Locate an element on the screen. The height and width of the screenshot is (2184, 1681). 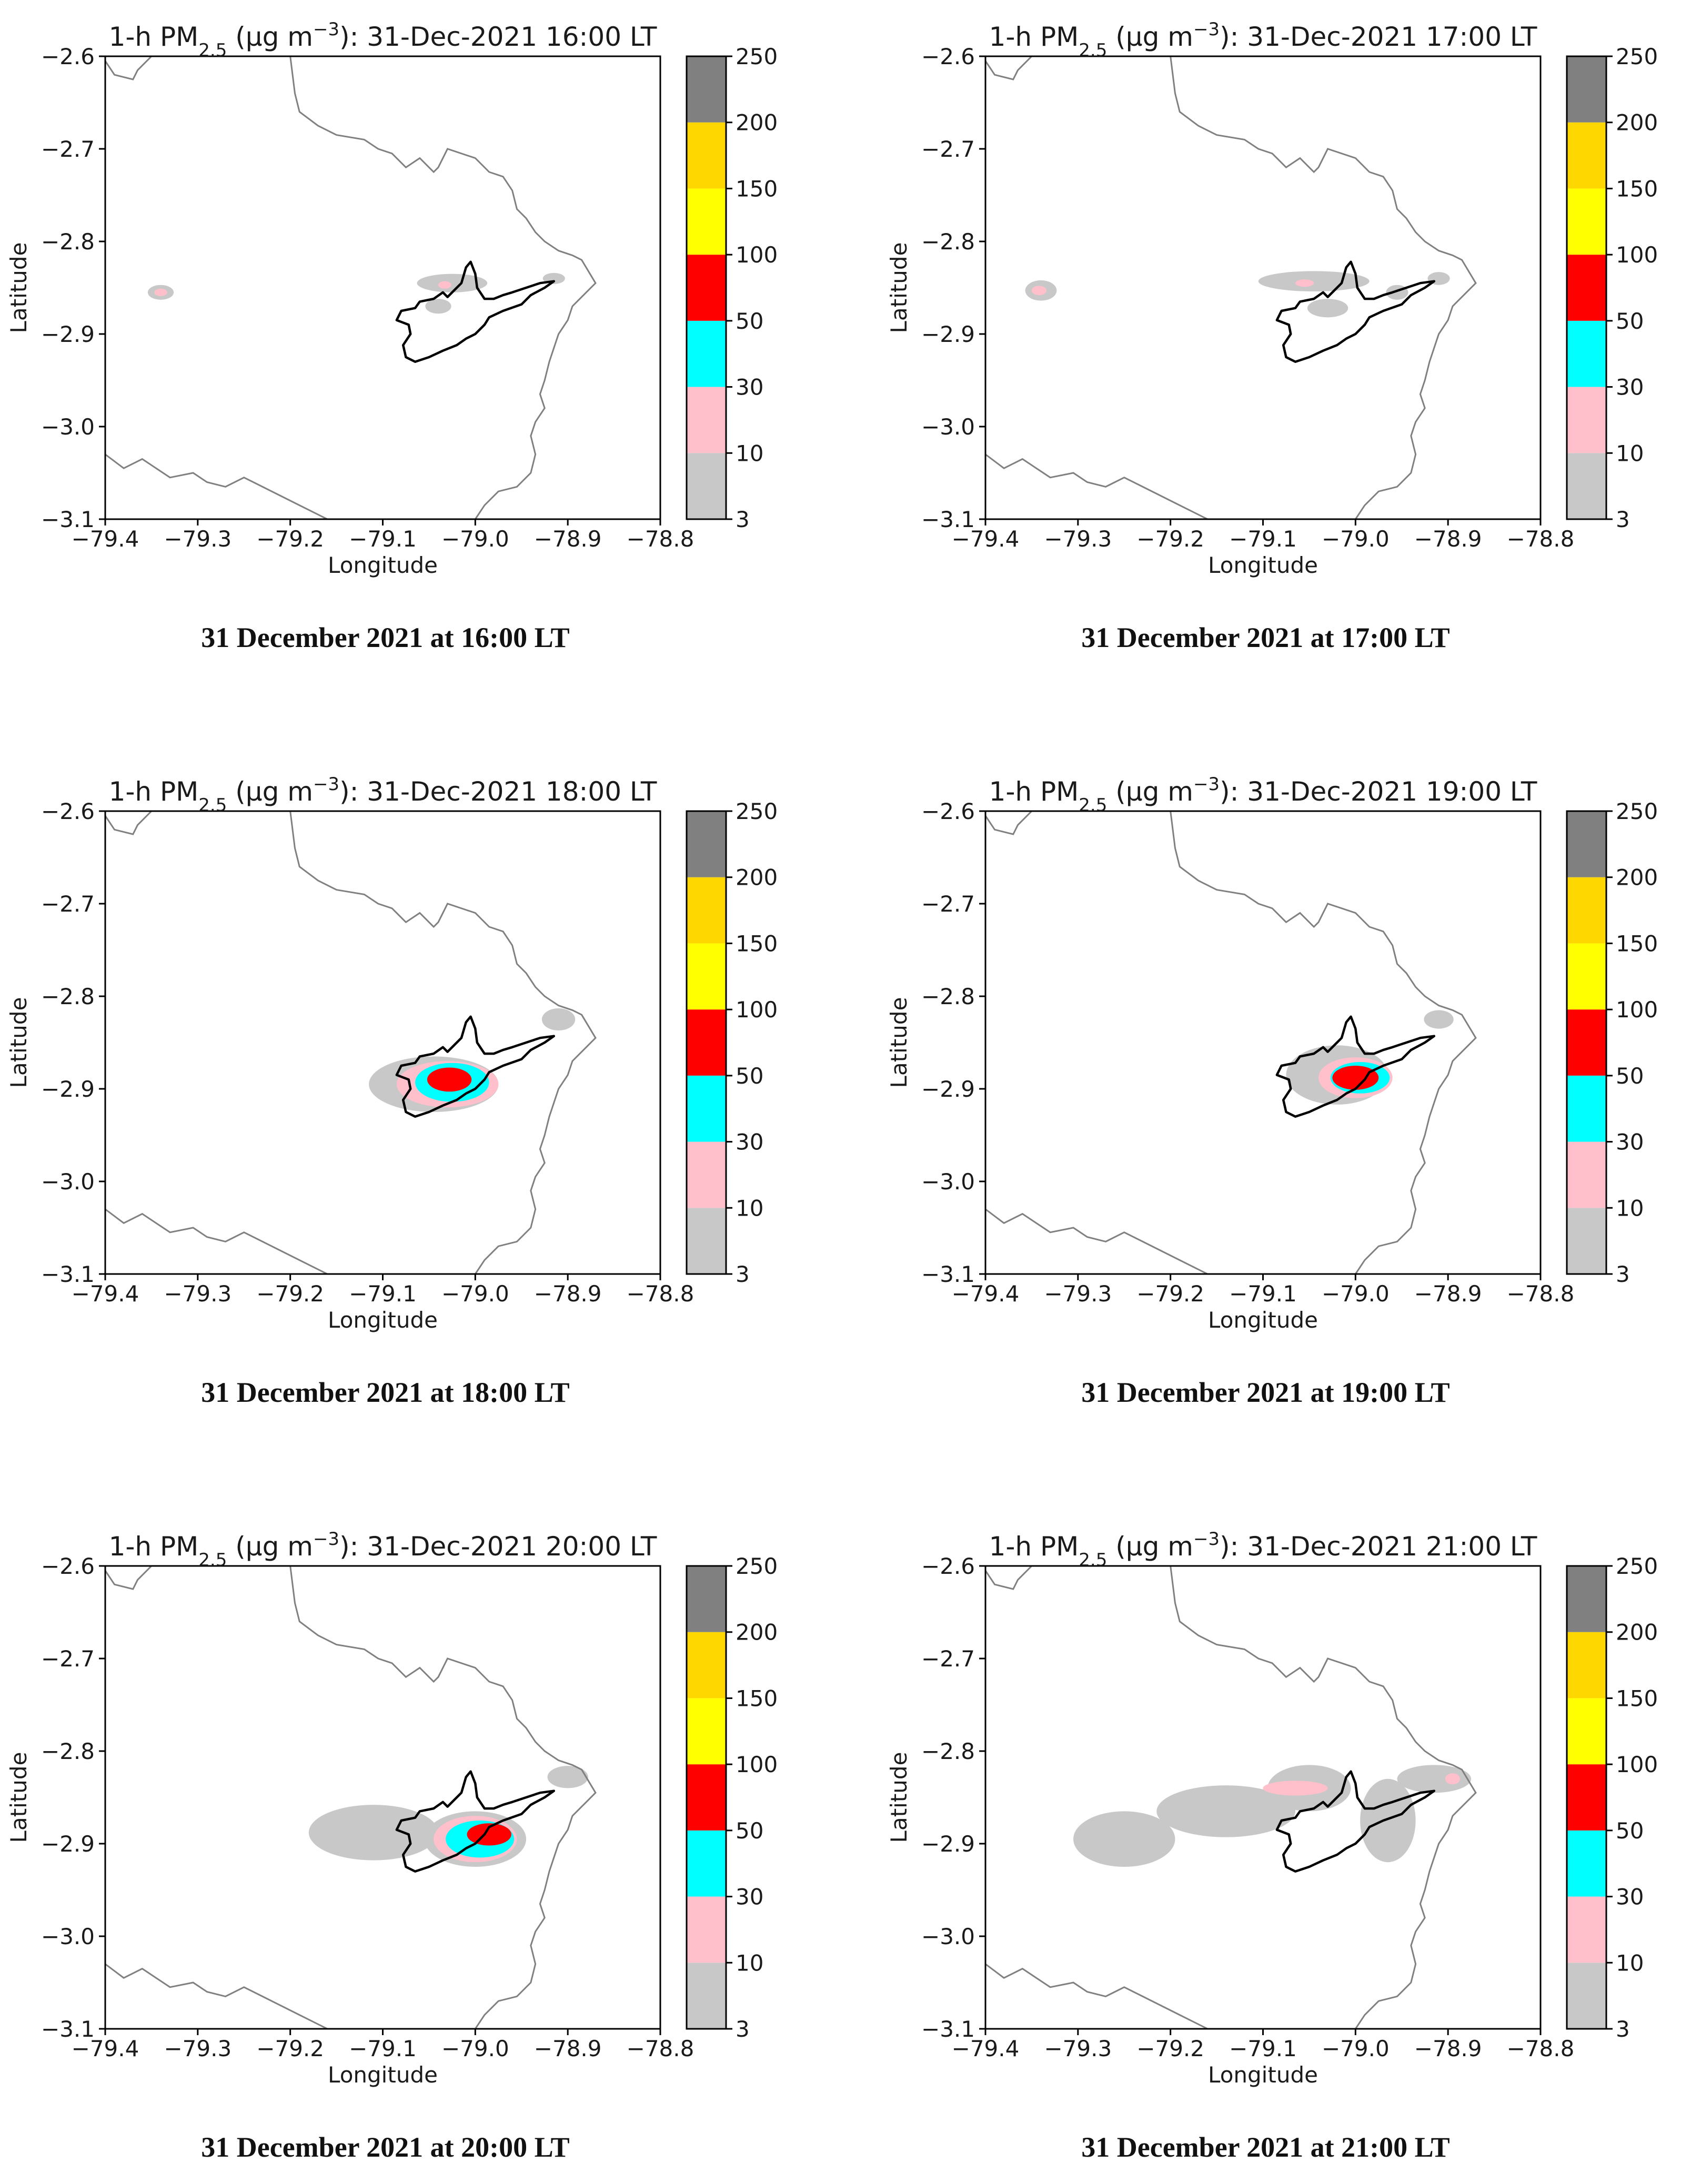
panel-caption: 31 December 2021 at 18:00 LT is located at coordinates (385, 1392).